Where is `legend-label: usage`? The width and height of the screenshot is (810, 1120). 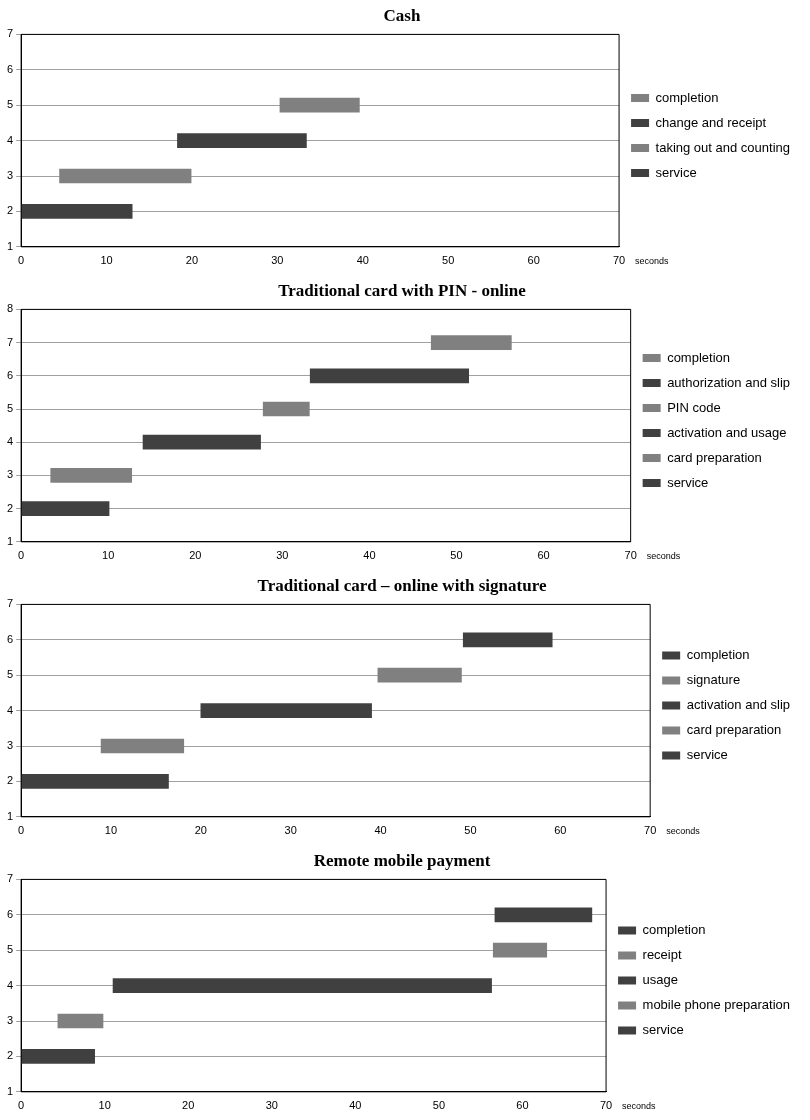 legend-label: usage is located at coordinates (660, 980).